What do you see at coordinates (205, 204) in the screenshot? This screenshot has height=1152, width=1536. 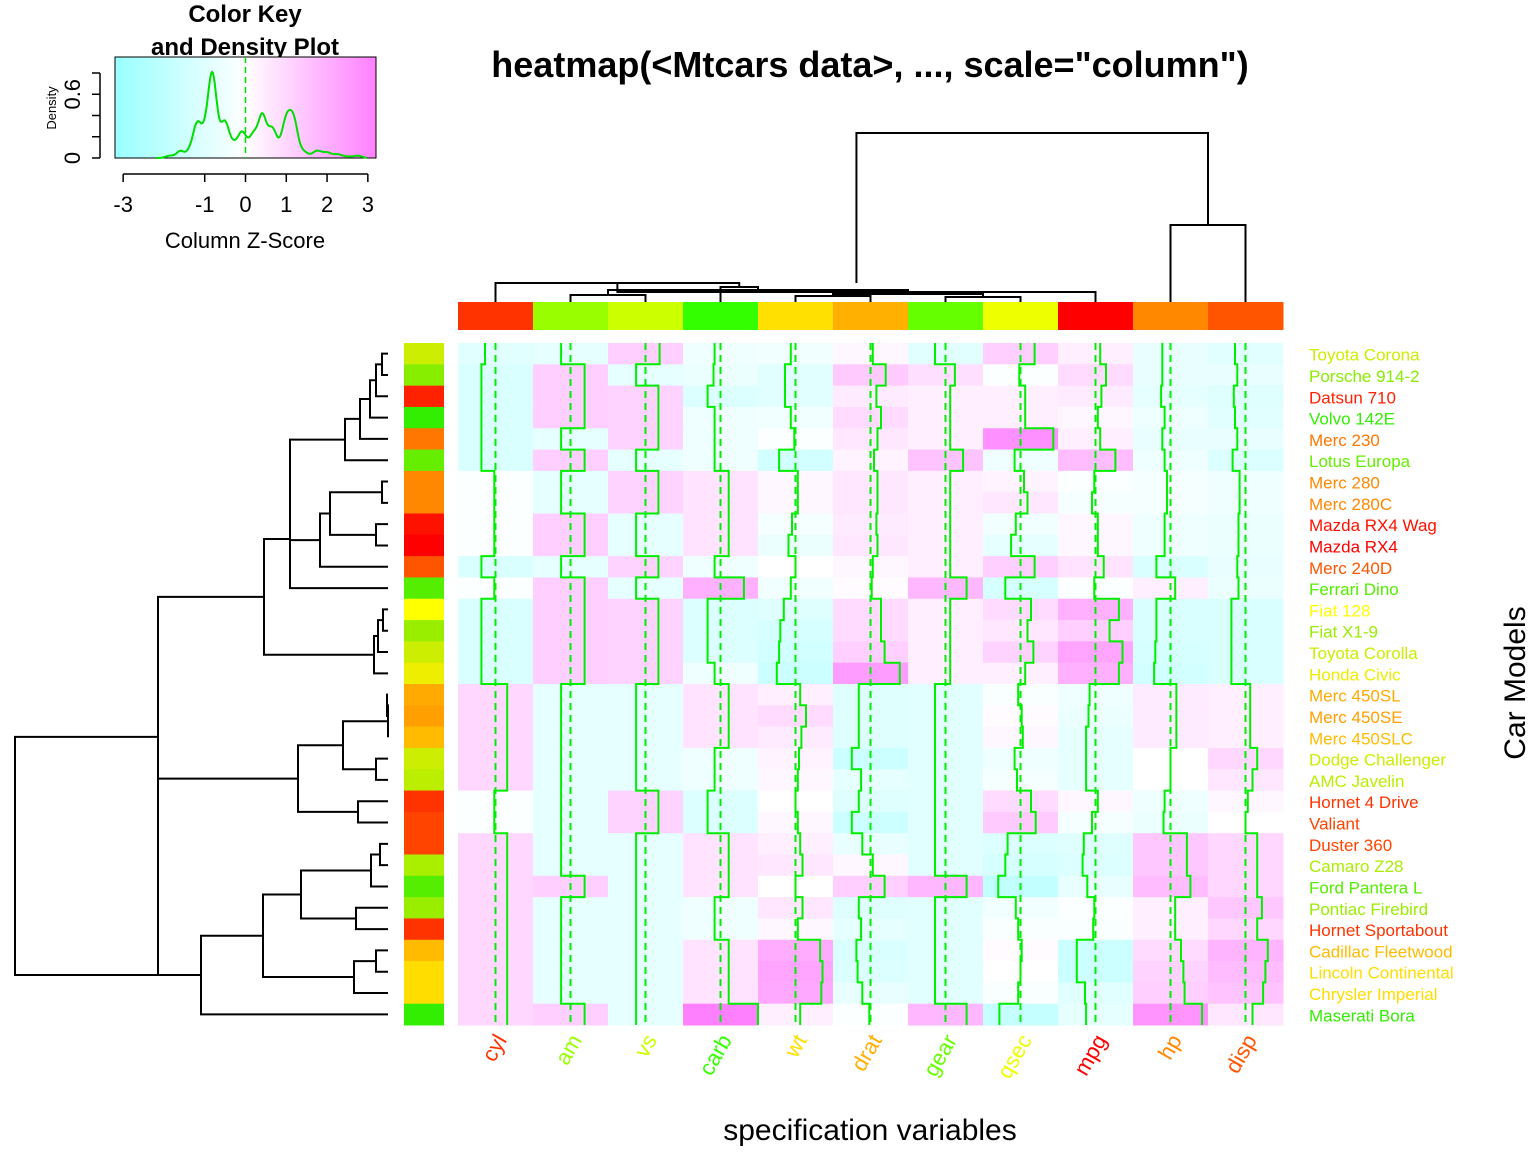 I see `key-x-tick-label: -1` at bounding box center [205, 204].